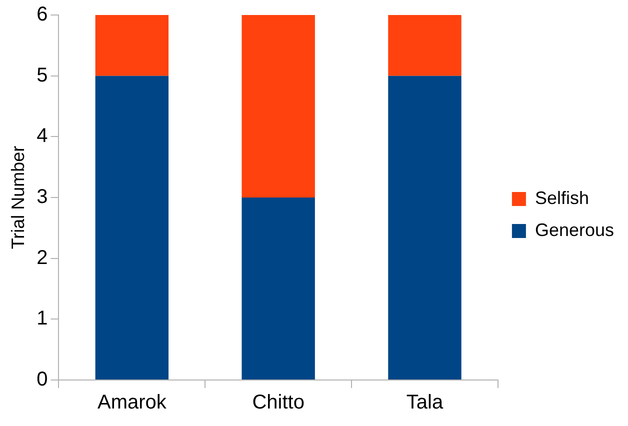  I want to click on y-tick-label: 4, so click(42, 136).